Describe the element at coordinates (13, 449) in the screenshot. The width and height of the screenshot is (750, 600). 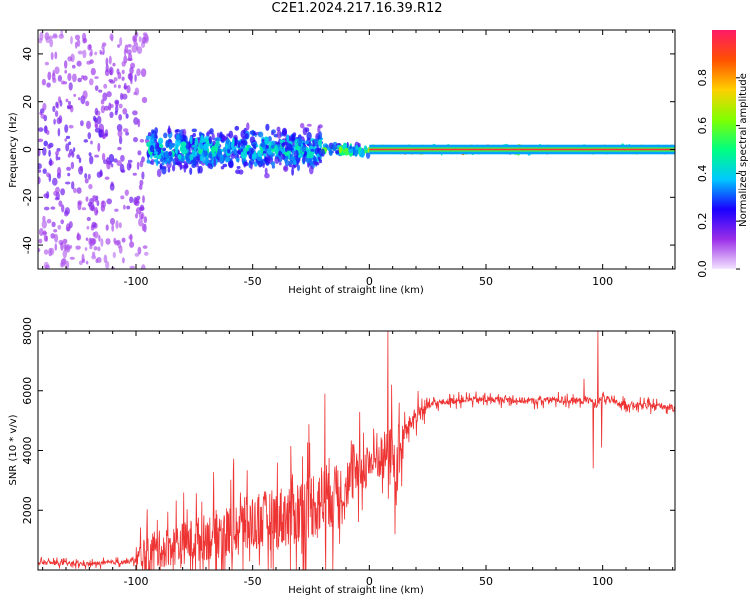
I see `snr-y-label: SNR (10 * v/v)` at that location.